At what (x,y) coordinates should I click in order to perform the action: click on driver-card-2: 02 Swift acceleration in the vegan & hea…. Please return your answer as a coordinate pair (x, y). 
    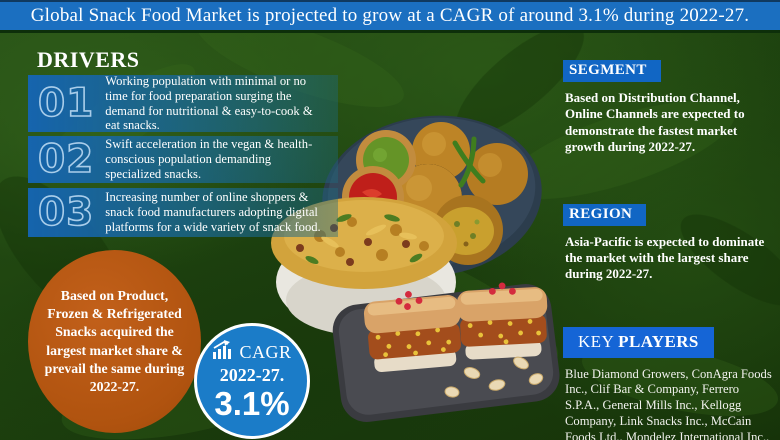
    Looking at the image, I should click on (183, 159).